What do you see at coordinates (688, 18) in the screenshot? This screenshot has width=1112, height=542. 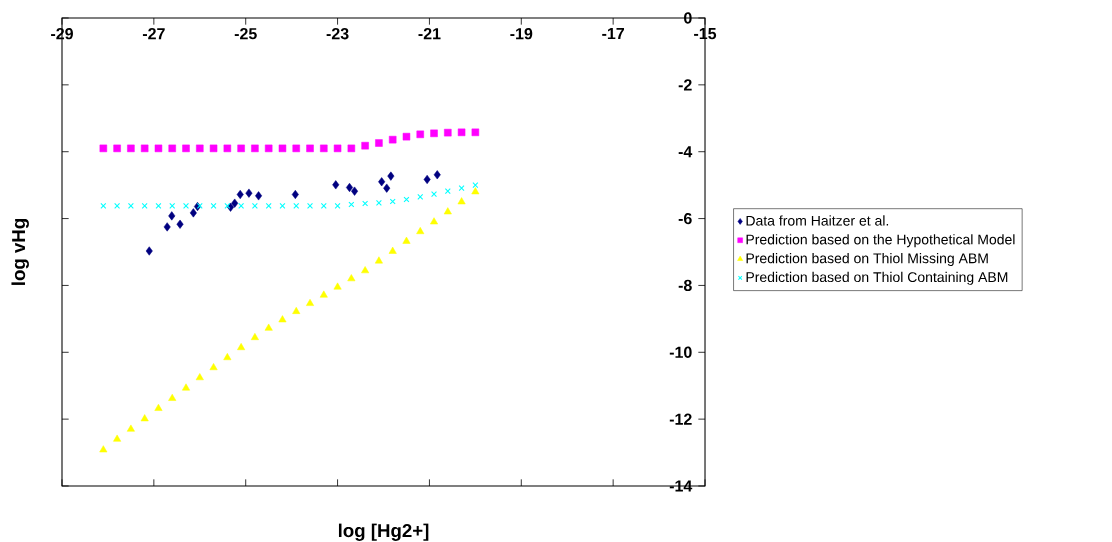 I see `y-tick-label: 0` at bounding box center [688, 18].